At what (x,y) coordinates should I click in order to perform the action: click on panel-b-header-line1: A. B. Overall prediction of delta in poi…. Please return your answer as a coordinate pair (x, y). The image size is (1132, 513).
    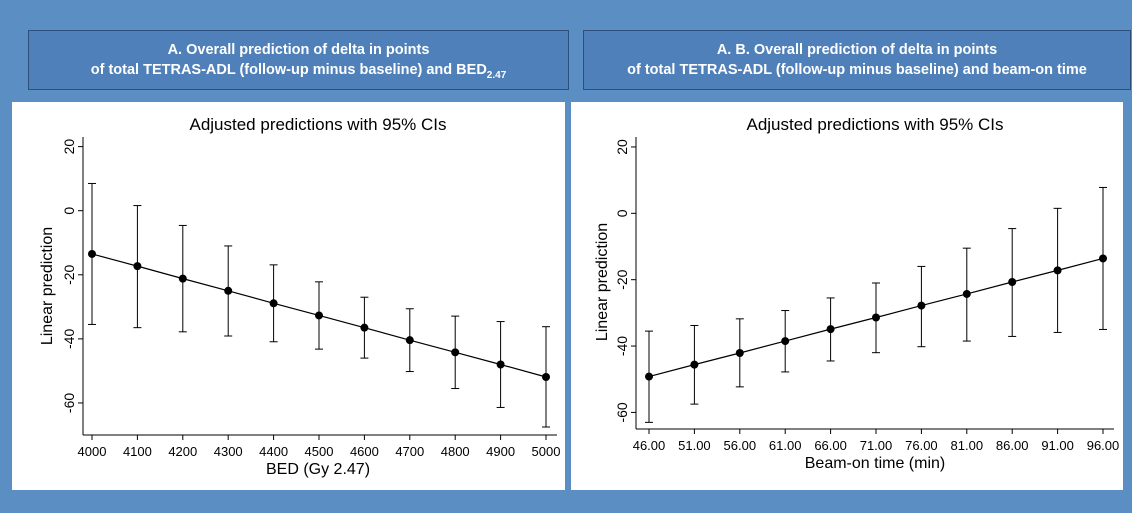
    Looking at the image, I should click on (857, 50).